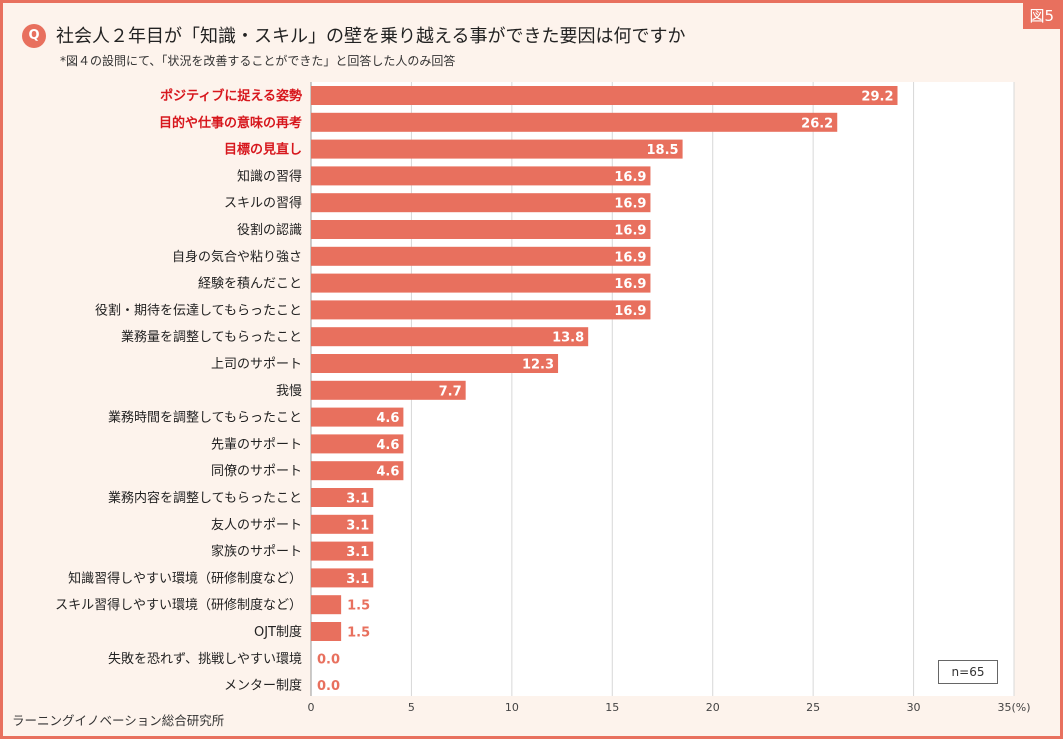 This screenshot has width=1063, height=739. What do you see at coordinates (205, 418) in the screenshot?
I see `category-label: 業務時間を調整してもらったこと` at bounding box center [205, 418].